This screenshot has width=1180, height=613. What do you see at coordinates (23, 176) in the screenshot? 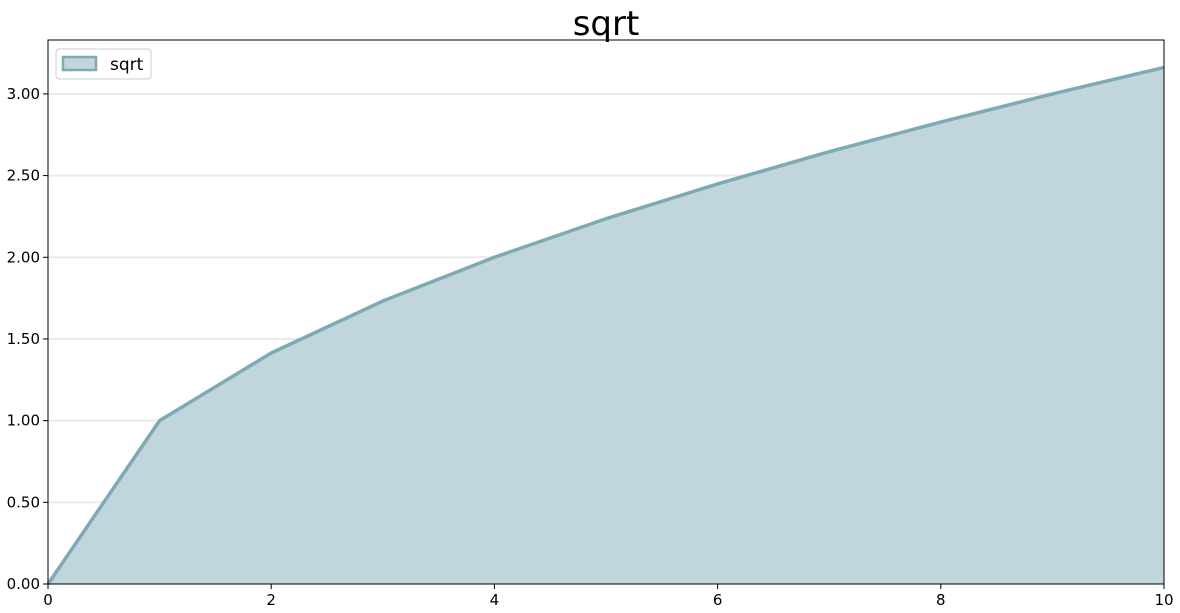
I see `y-tick-label: 2.50` at bounding box center [23, 176].